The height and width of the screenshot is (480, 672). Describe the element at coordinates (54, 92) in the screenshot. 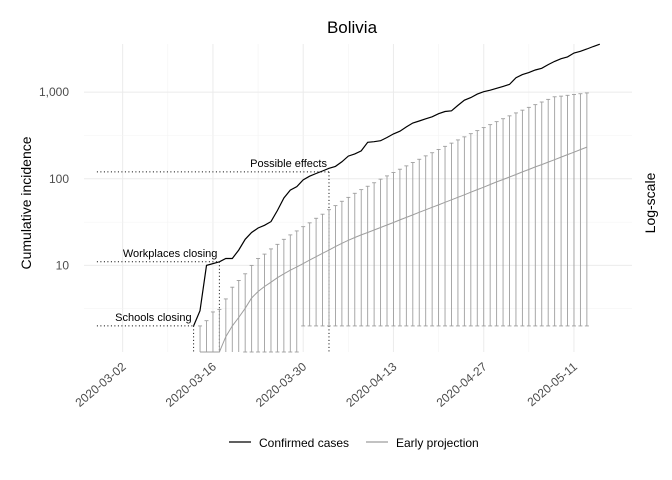

I see `y-tick-label: 1,000` at that location.